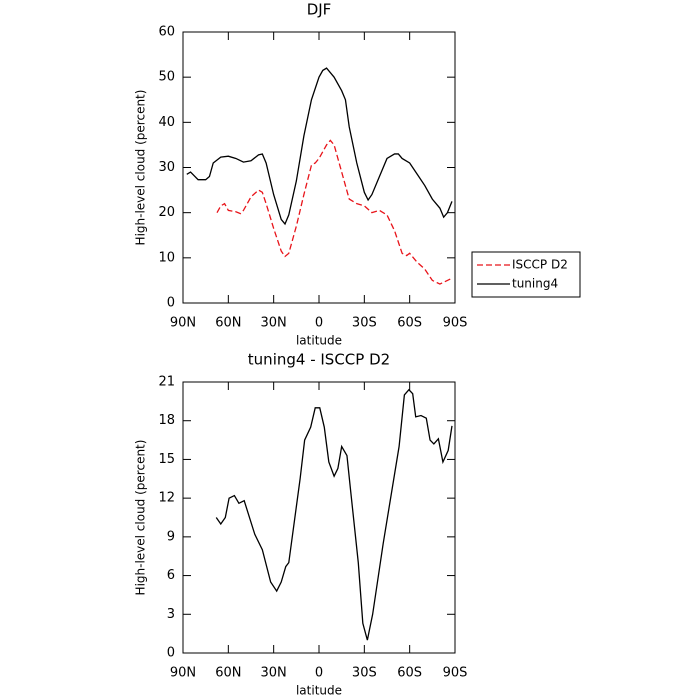 The width and height of the screenshot is (700, 700). What do you see at coordinates (171, 575) in the screenshot?
I see `y-tick-label: 6` at bounding box center [171, 575].